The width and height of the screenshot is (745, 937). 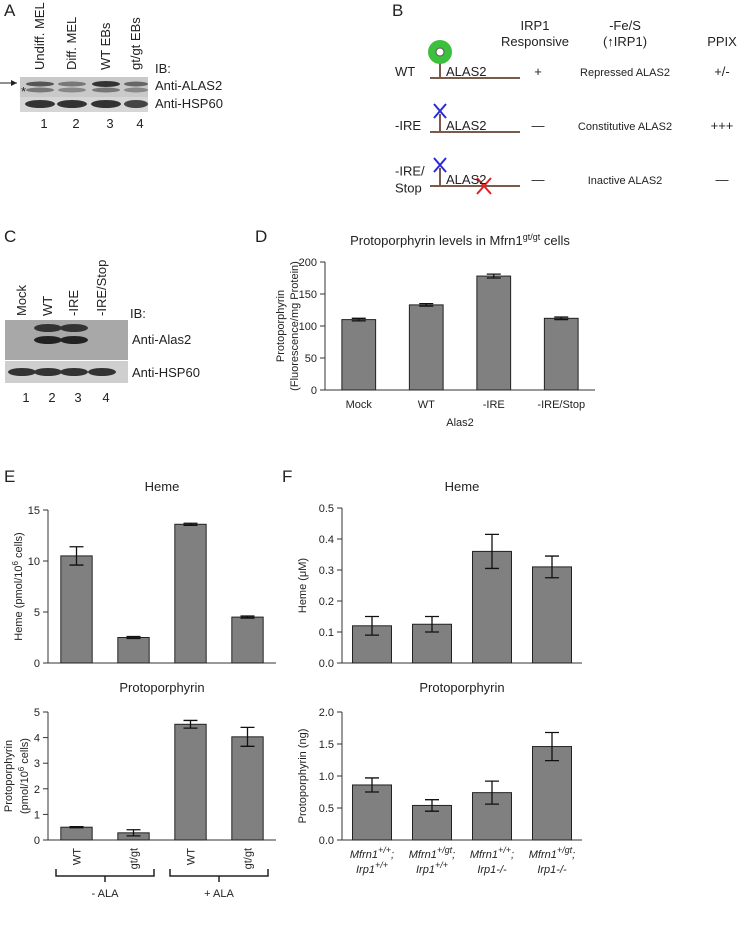 I want to click on x-tick-label: -IRE, so click(x=494, y=405).